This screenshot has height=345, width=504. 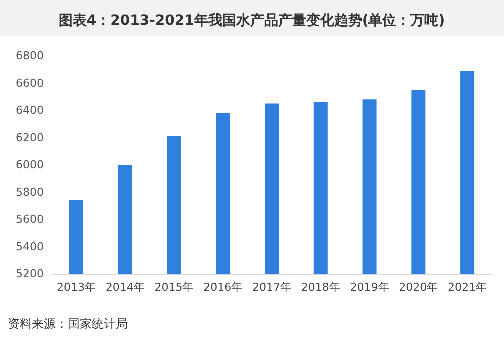 I want to click on text: 资料来源：国家统计局, so click(x=68, y=324).